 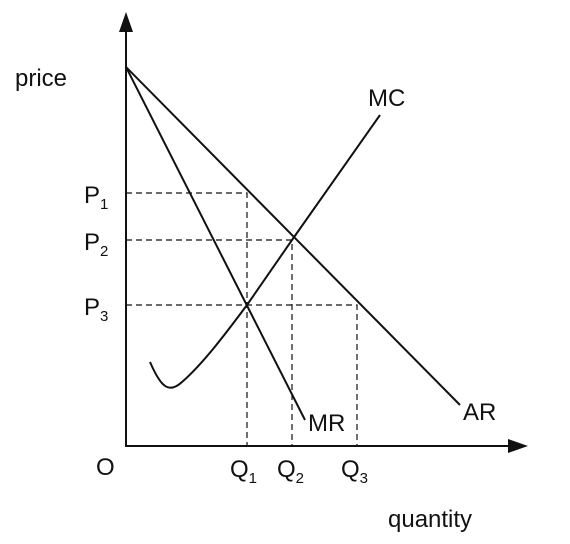 I want to click on price-label: P3, so click(x=96, y=309).